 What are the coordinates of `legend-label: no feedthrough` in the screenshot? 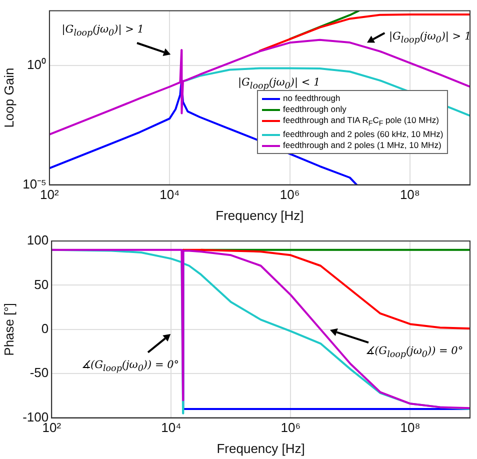 It's located at (311, 97).